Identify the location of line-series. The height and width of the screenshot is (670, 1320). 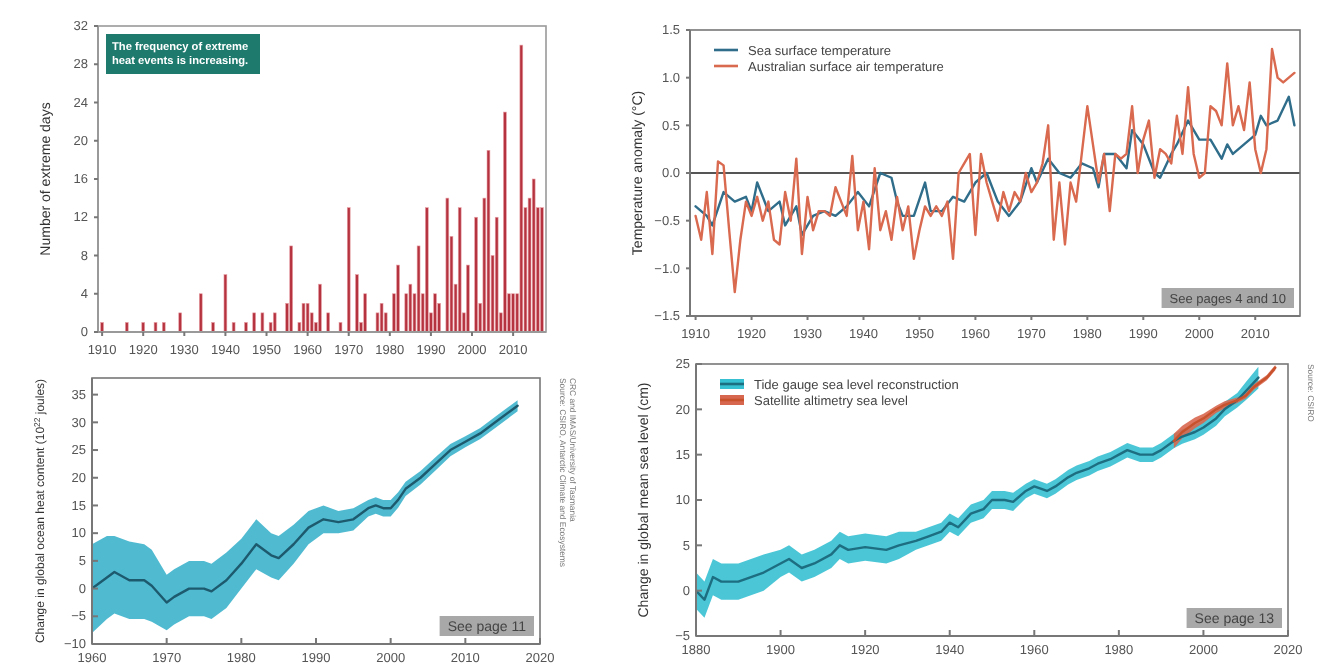
(995, 166).